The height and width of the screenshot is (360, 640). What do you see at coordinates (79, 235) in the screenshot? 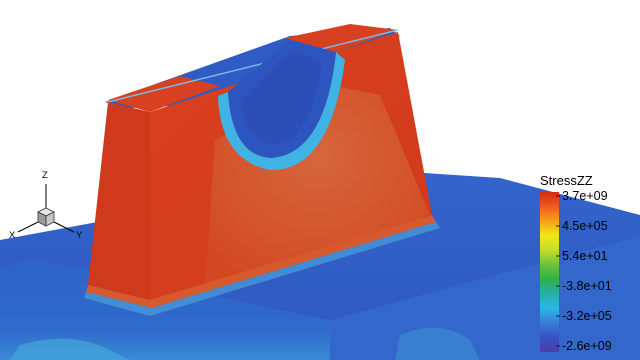
I see `triad-y-label: Y` at bounding box center [79, 235].